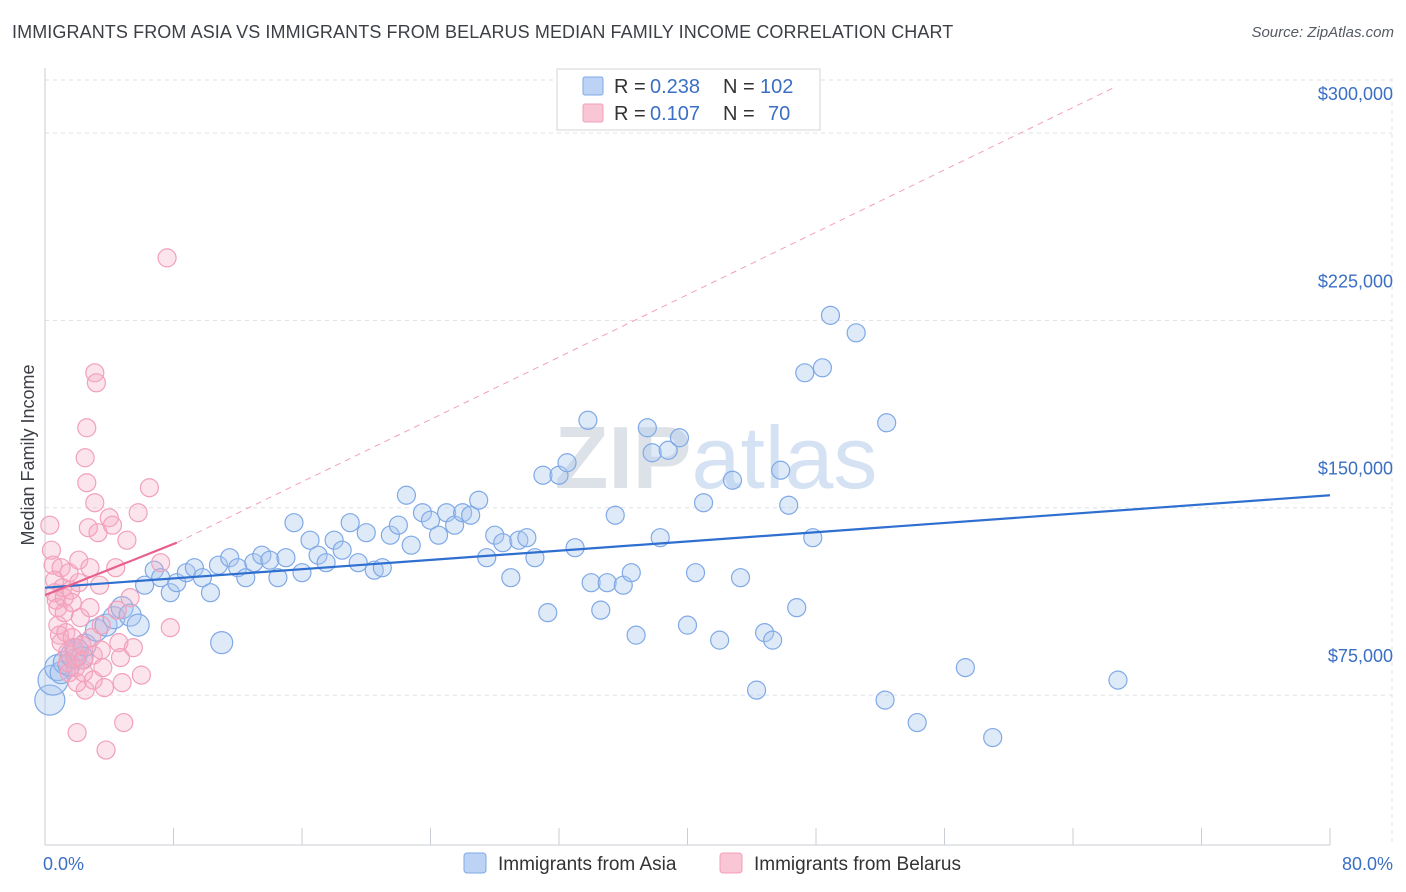 The width and height of the screenshot is (1406, 892). What do you see at coordinates (630, 114) in the screenshot?
I see `legend-r-label-belarus: R =` at bounding box center [630, 114].